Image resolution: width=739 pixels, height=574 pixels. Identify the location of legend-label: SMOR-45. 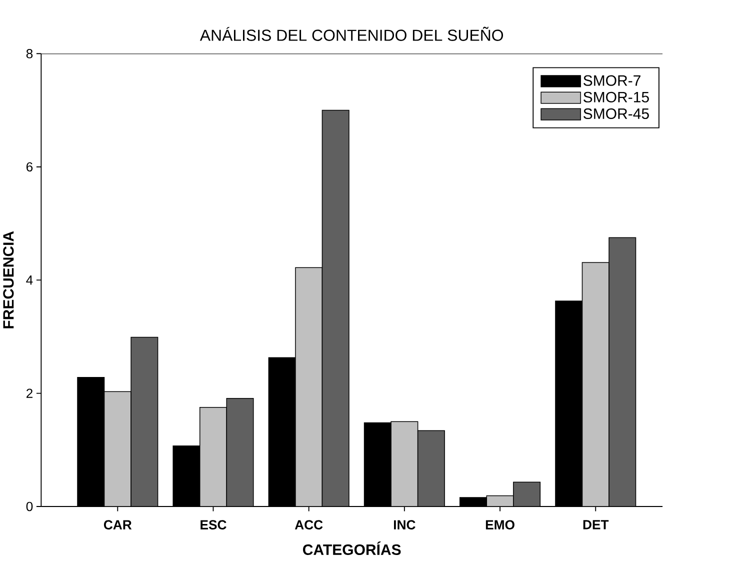
(616, 113).